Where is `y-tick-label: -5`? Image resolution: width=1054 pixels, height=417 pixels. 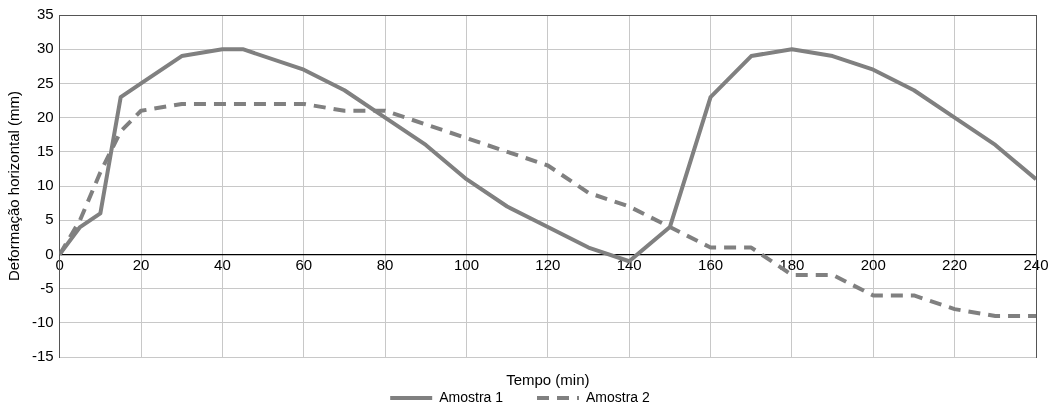
y-tick-label: -5 is located at coordinates (47, 287).